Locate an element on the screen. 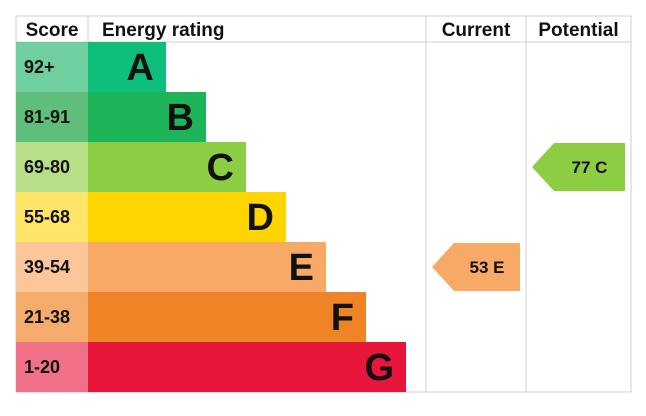 The height and width of the screenshot is (416, 646). rating-bar-a is located at coordinates (127, 67).